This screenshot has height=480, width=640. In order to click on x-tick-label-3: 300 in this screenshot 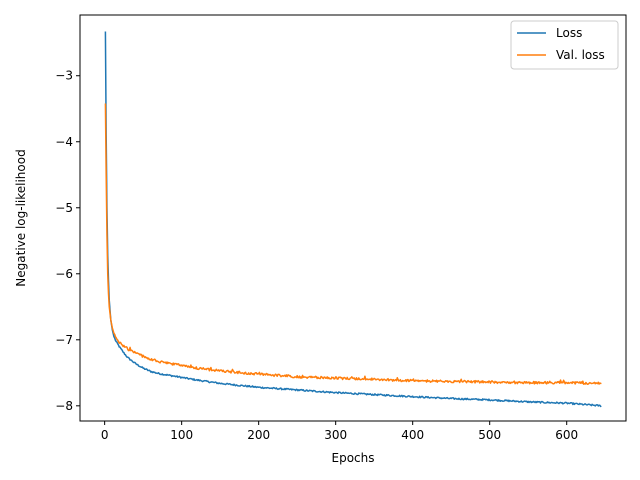, I will do `click(335, 435)`.